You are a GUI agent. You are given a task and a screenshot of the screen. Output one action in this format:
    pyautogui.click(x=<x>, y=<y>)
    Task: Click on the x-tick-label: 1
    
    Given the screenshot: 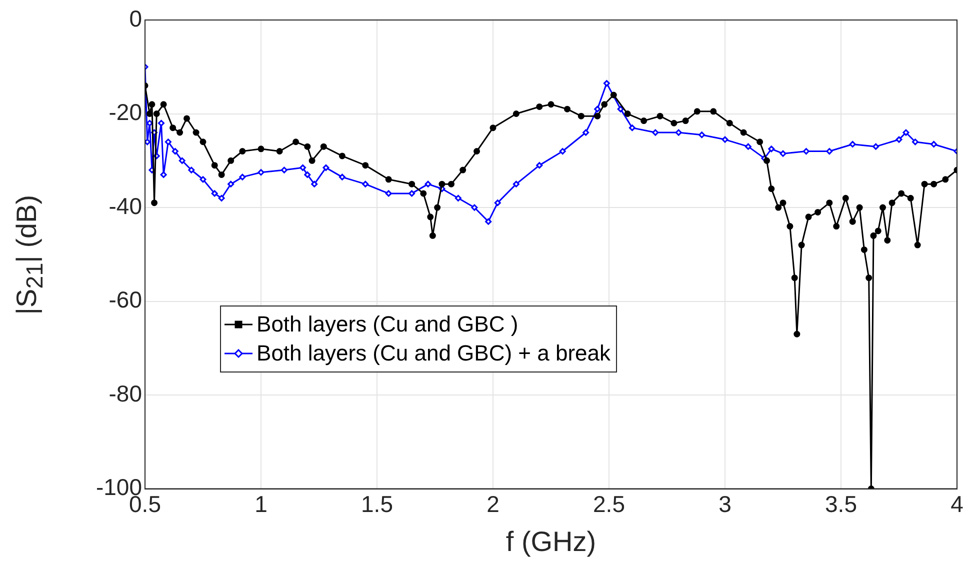 What is the action you would take?
    pyautogui.click(x=261, y=503)
    